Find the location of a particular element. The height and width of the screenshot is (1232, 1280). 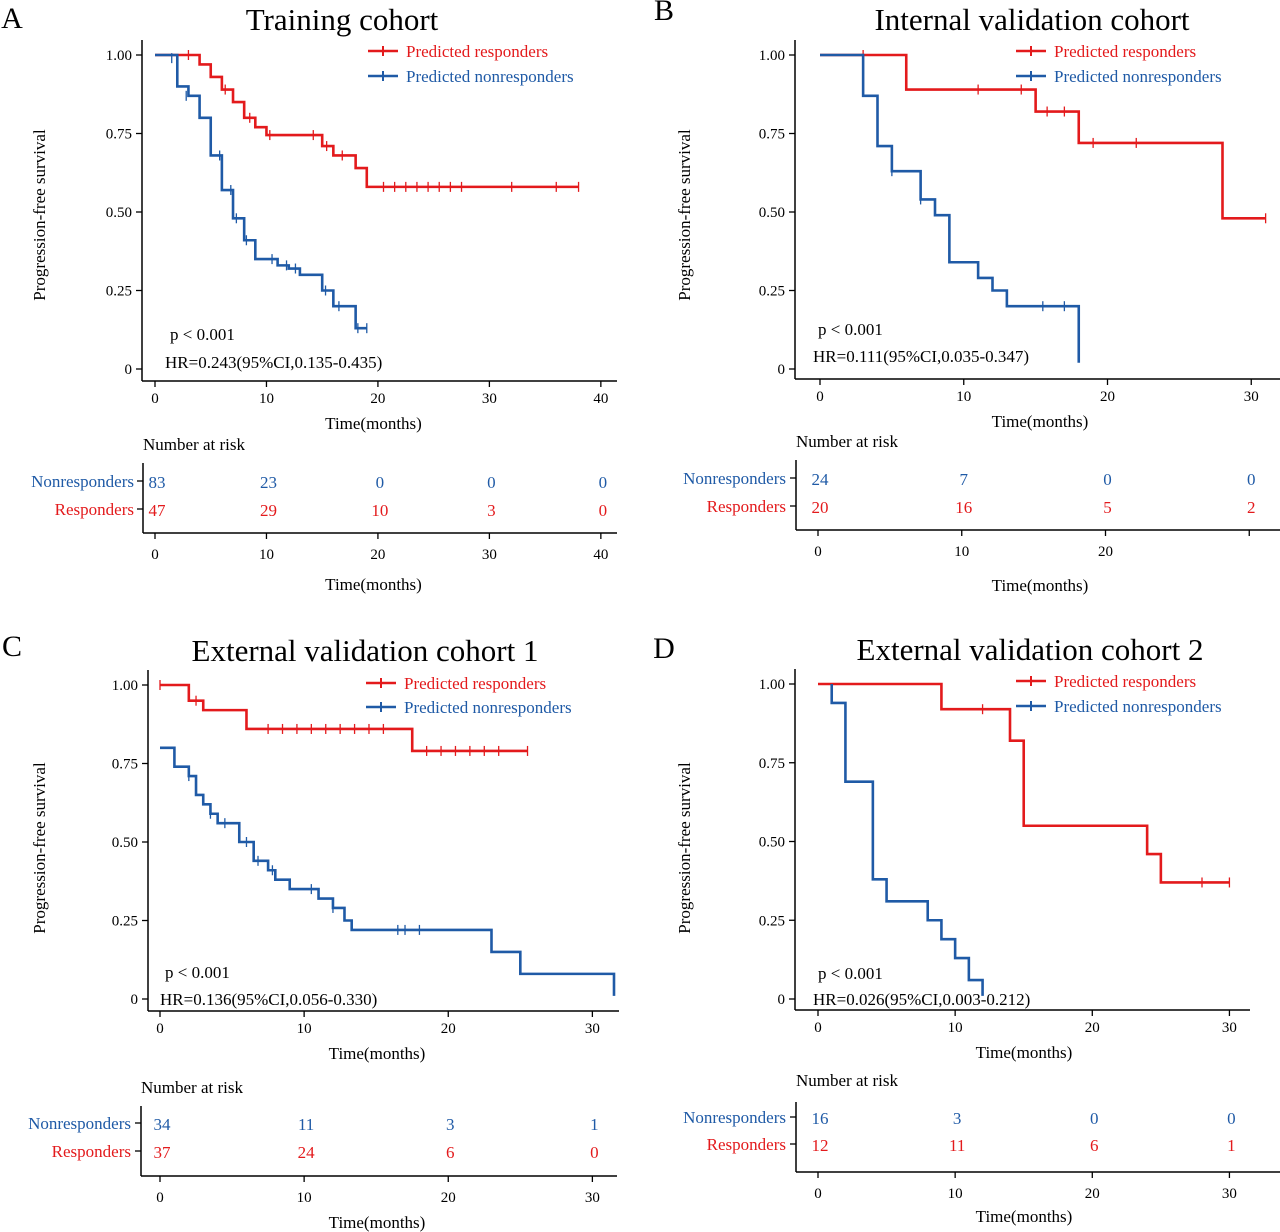

risk-count: 2 is located at coordinates (1251, 507).